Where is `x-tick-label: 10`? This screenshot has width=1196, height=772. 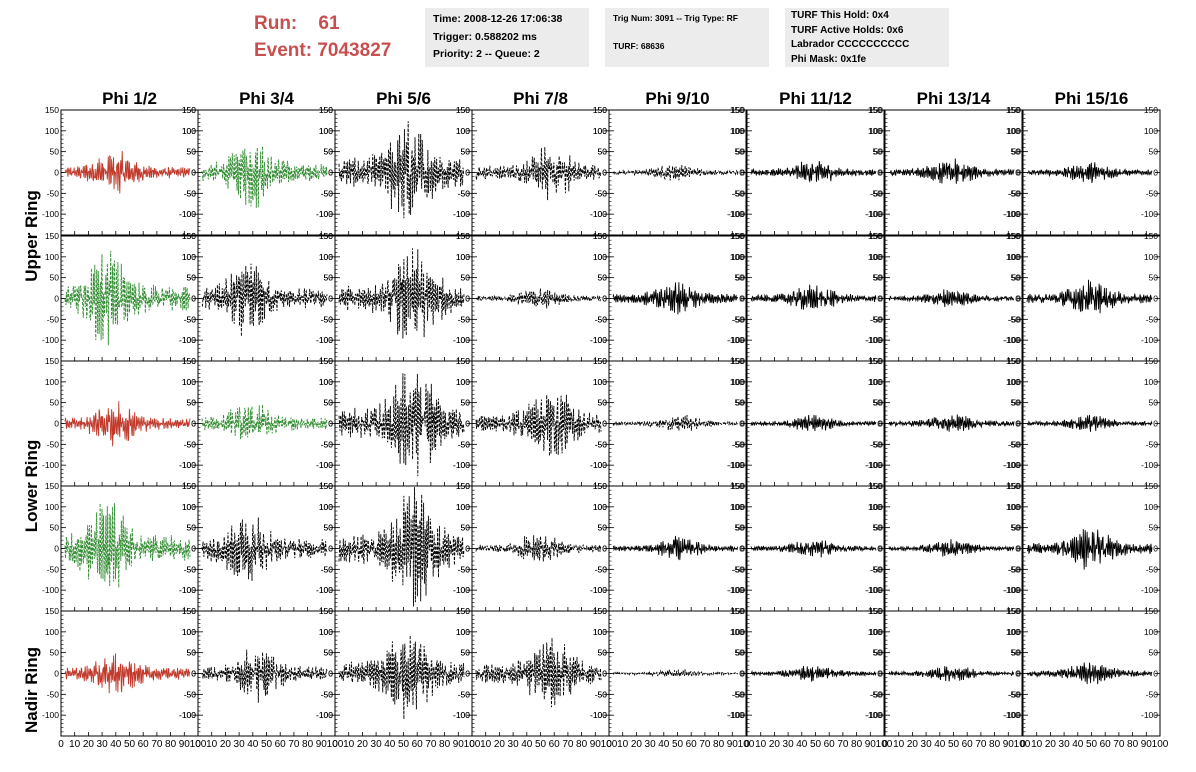 x-tick-label: 10 is located at coordinates (75, 744).